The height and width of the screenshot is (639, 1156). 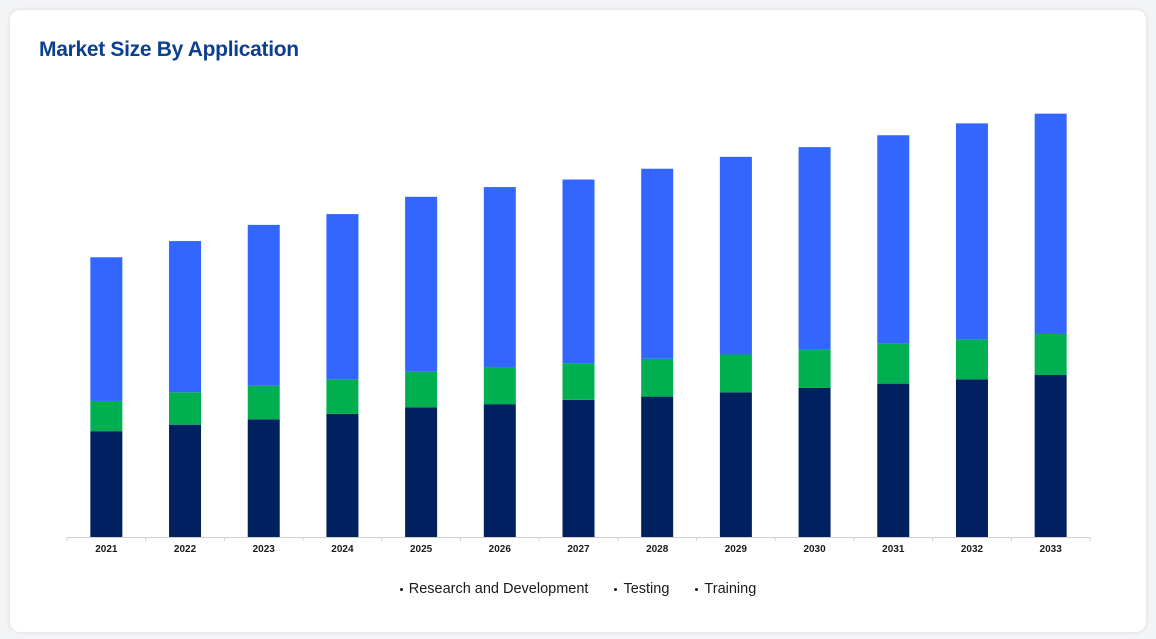 I want to click on bar-testing-2032, so click(x=971, y=359).